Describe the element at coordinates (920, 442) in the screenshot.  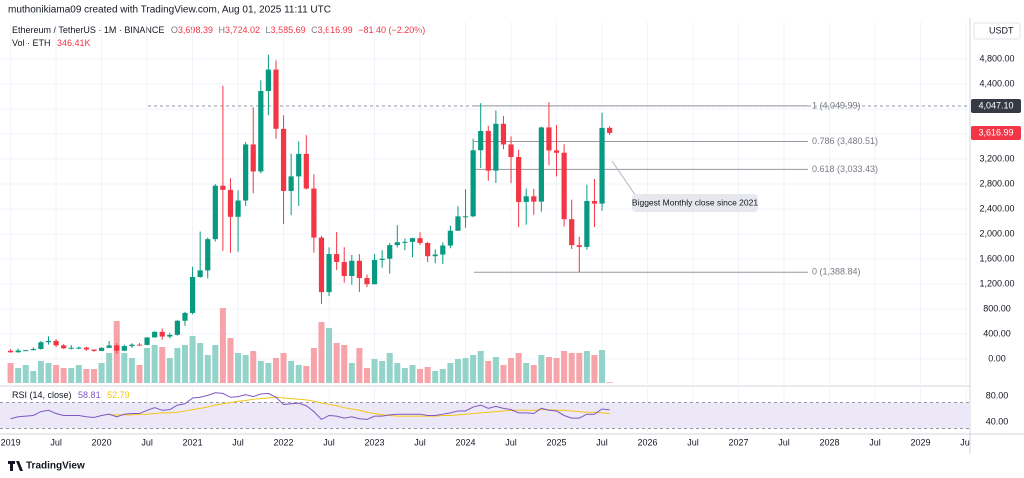
I see `x-tick-label: 2029` at that location.